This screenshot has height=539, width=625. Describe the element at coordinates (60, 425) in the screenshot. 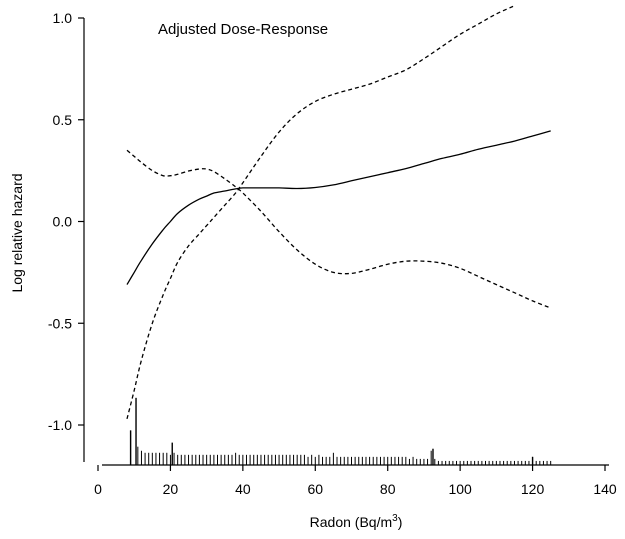

I see `y-tick-label: -1.0` at that location.